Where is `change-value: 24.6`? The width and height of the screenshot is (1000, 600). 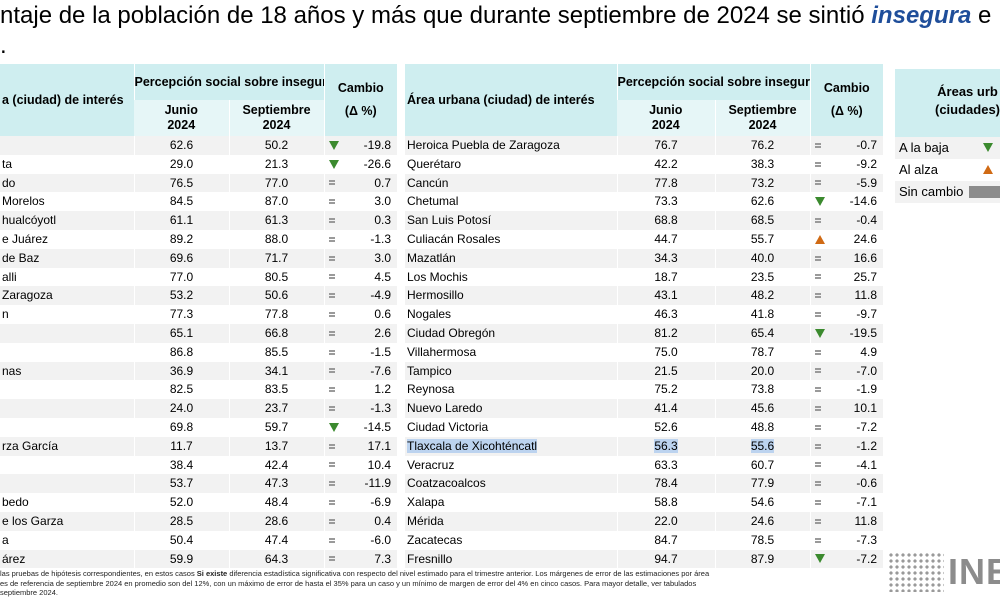 change-value: 24.6 is located at coordinates (865, 238).